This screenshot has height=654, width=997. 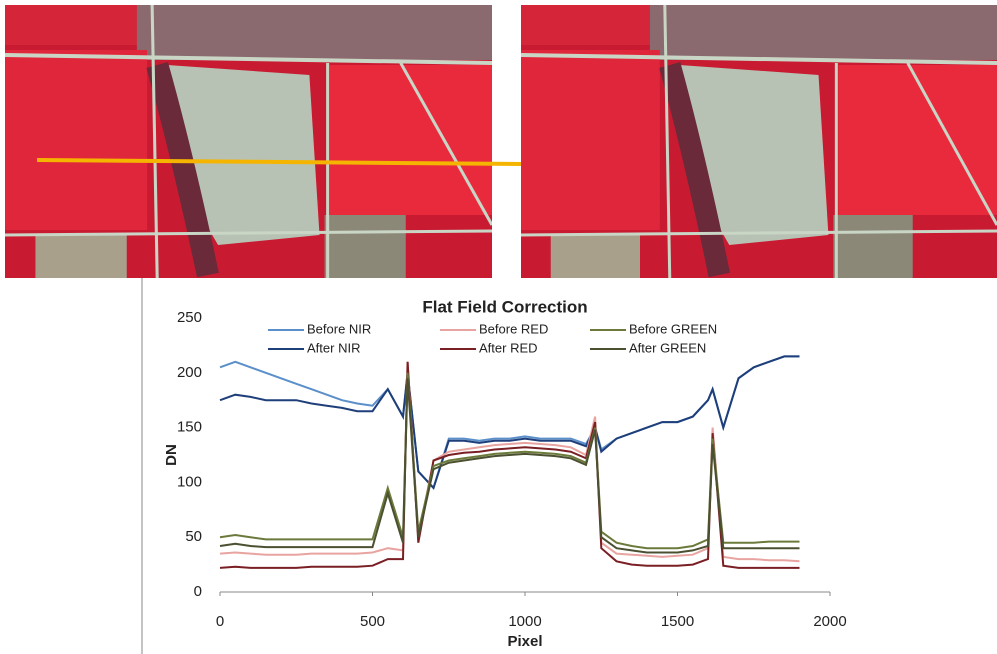 I want to click on x-tick-label: 1500, so click(x=677, y=621).